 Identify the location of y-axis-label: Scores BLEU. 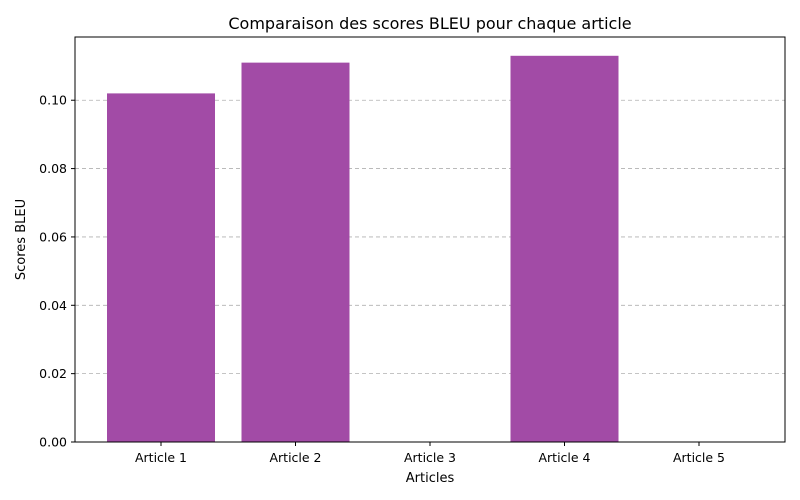
(21, 239).